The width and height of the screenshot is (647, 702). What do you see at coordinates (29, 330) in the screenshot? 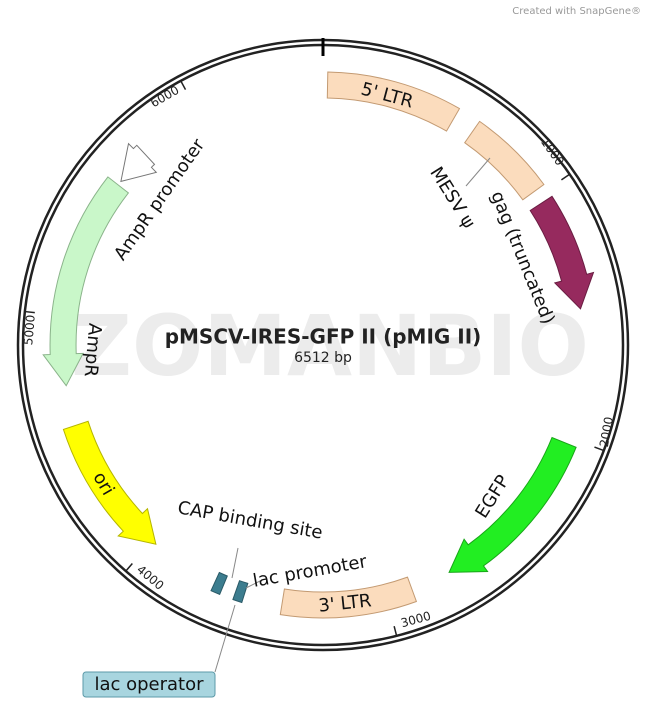
I see `tick-label: 5000` at bounding box center [29, 330].